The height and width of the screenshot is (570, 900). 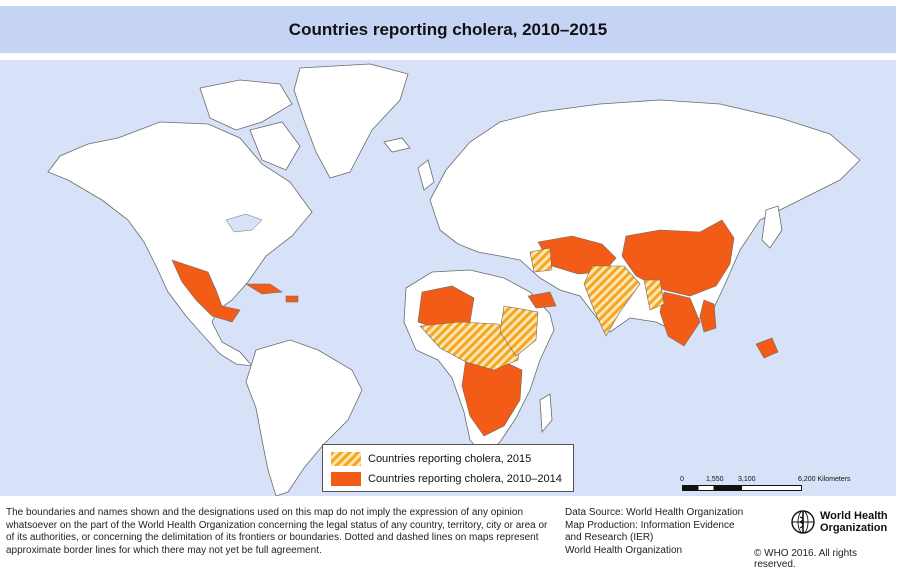 I want to click on legend-item-2010-2014: Countries reporting cholera, 2010–2014, so click(x=446, y=479).